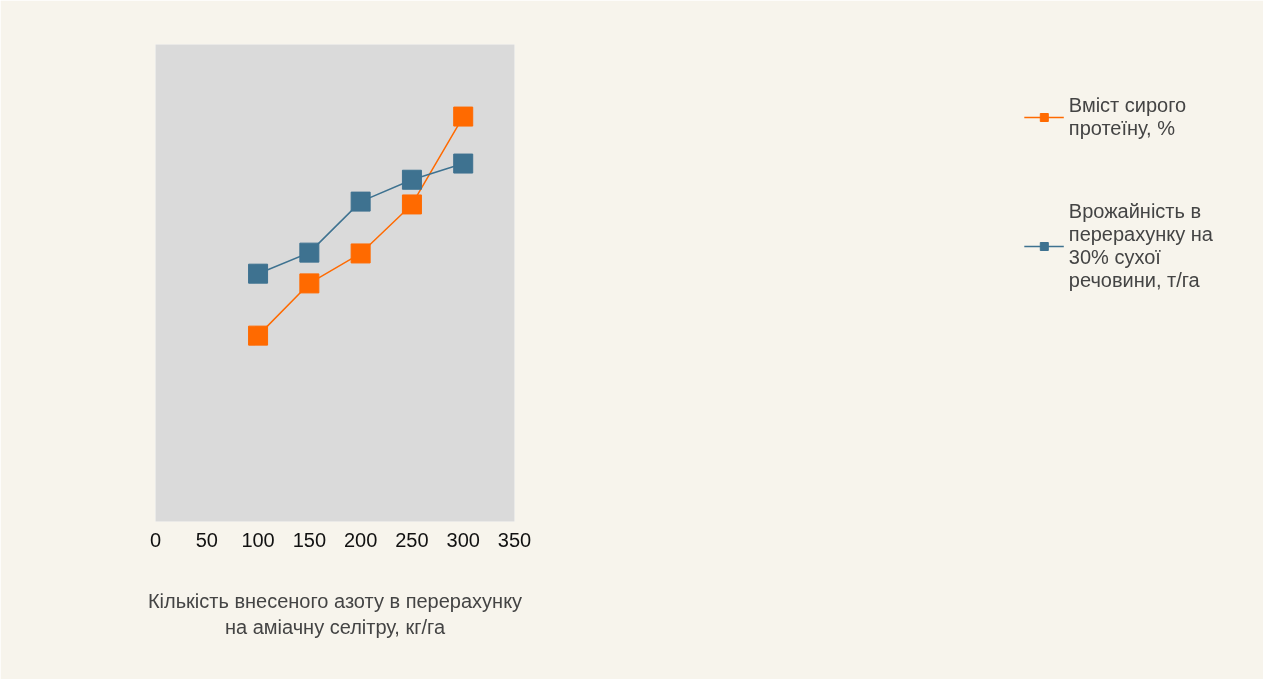 This screenshot has height=679, width=1263. I want to click on legend-label: Врожайність в перерахунку на 30% сухої речовини, т/га, so click(1140, 246).